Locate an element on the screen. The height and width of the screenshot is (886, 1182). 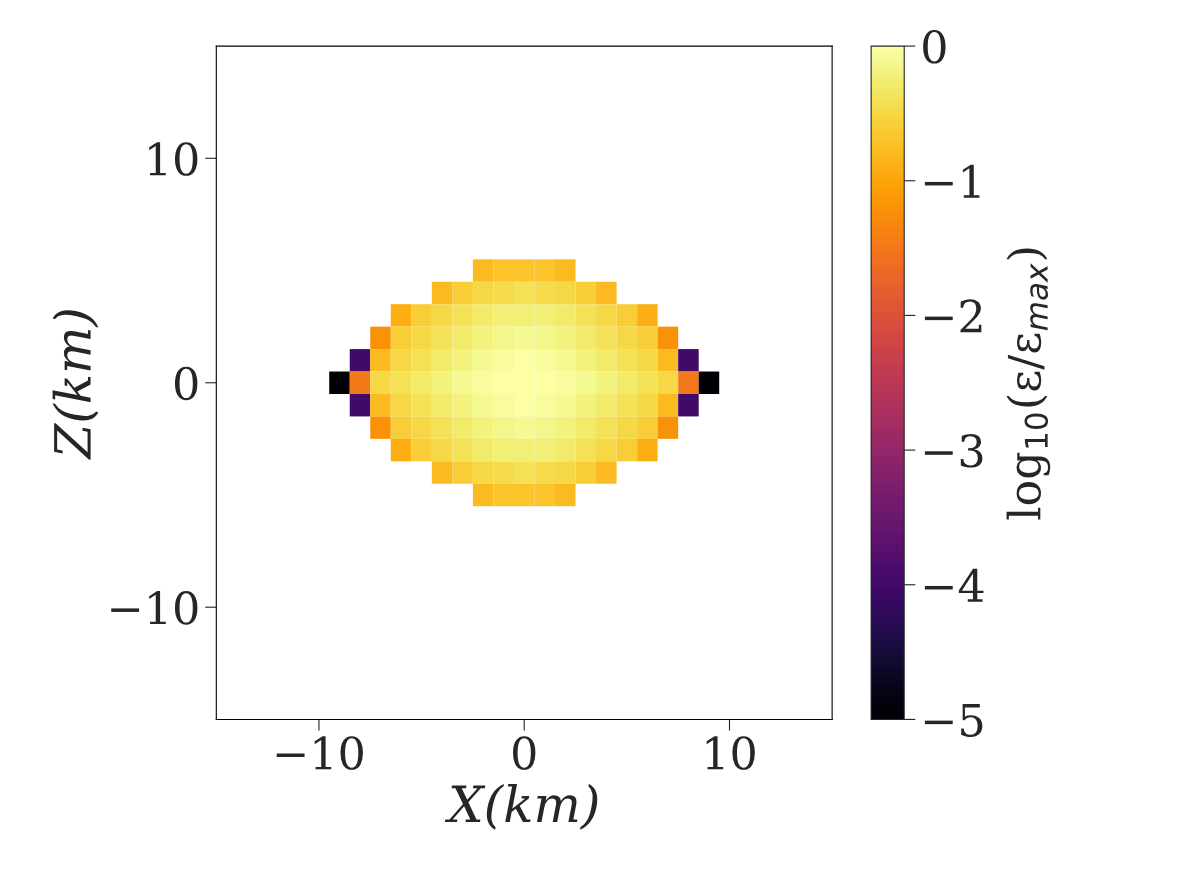
color-bar-label: −4 is located at coordinates (954, 585).